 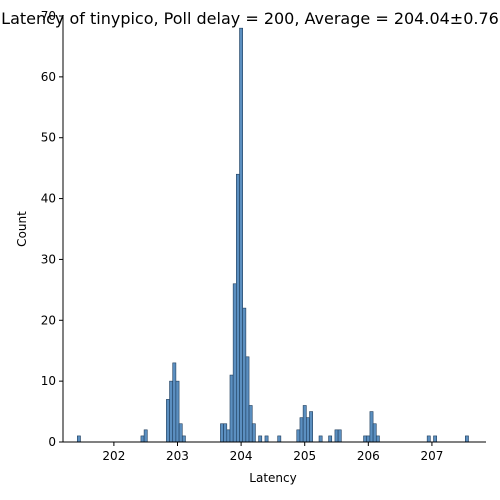 I want to click on x-tick-label: 202, so click(x=113, y=456).